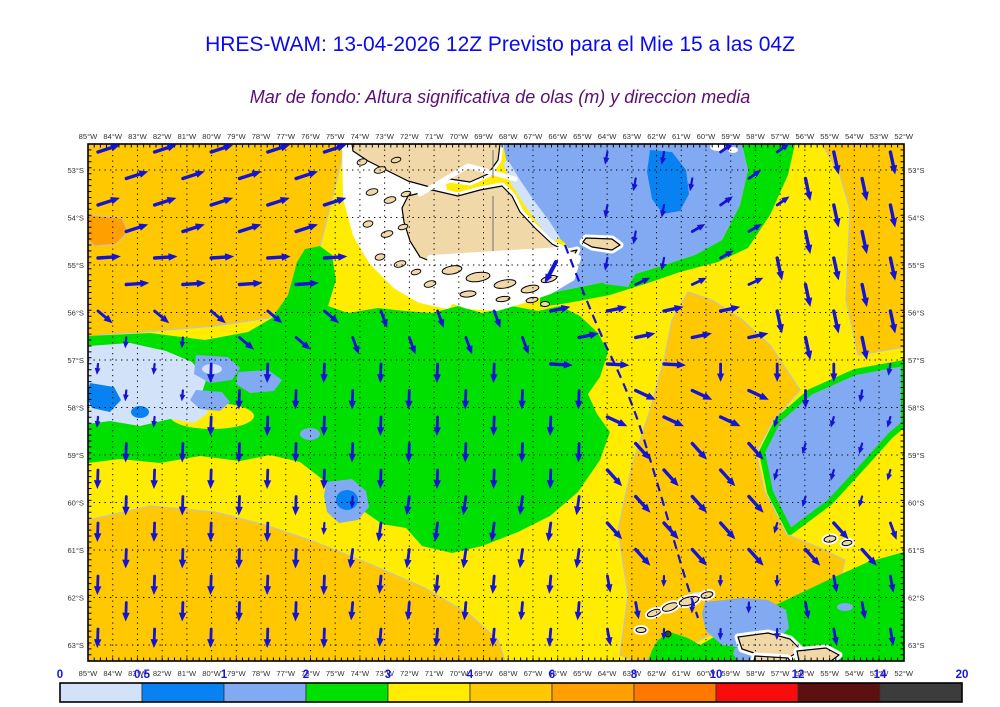 Image resolution: width=1000 pixels, height=707 pixels. I want to click on svg-text: 57°S, so click(75, 360).